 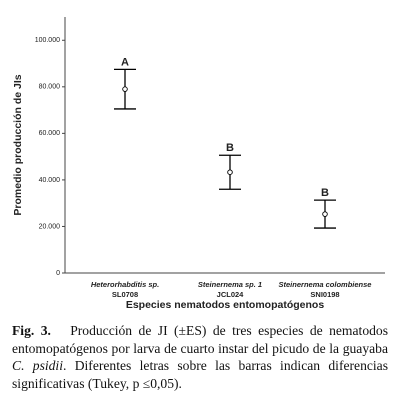 I want to click on x-tick-label: Steinernema colombiense, so click(x=325, y=284).